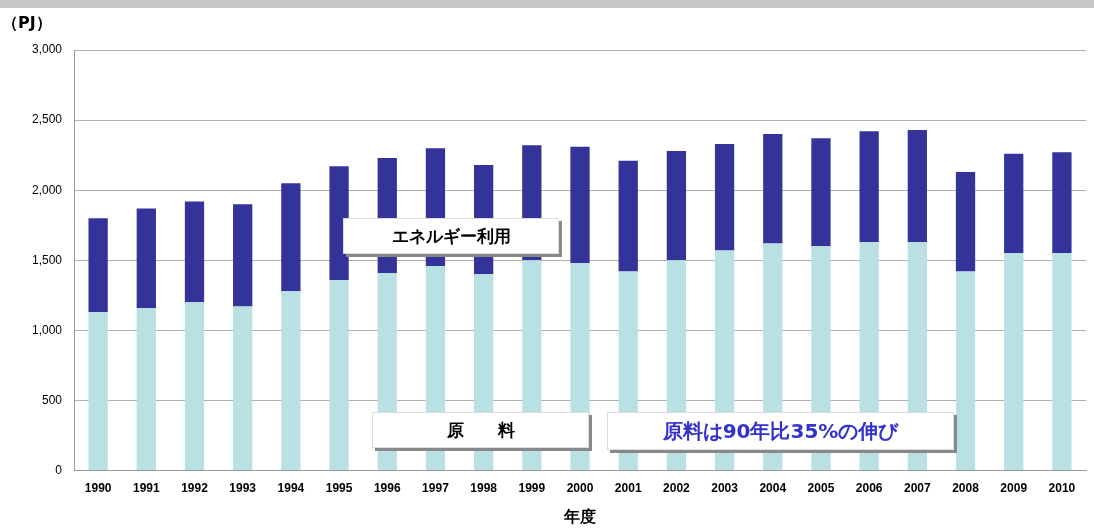  I want to click on x-tick-label: 2009, so click(1014, 488).